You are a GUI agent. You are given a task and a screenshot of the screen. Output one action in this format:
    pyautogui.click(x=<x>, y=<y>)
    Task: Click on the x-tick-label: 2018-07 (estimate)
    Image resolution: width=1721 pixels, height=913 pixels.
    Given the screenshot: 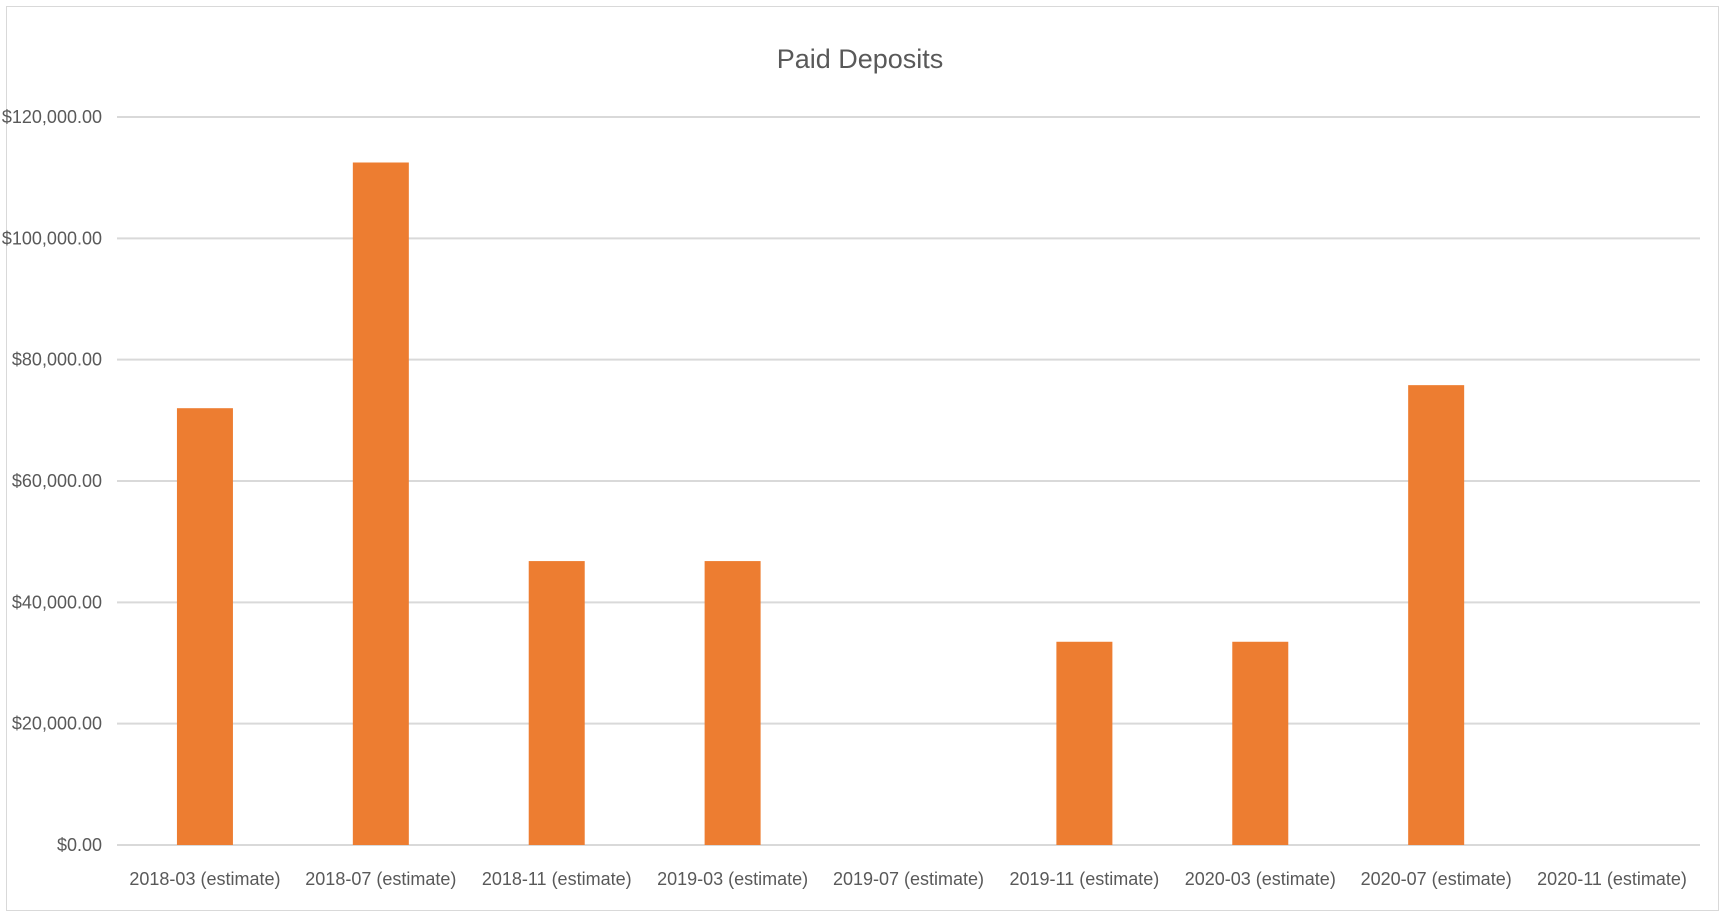 What is the action you would take?
    pyautogui.click(x=380, y=879)
    